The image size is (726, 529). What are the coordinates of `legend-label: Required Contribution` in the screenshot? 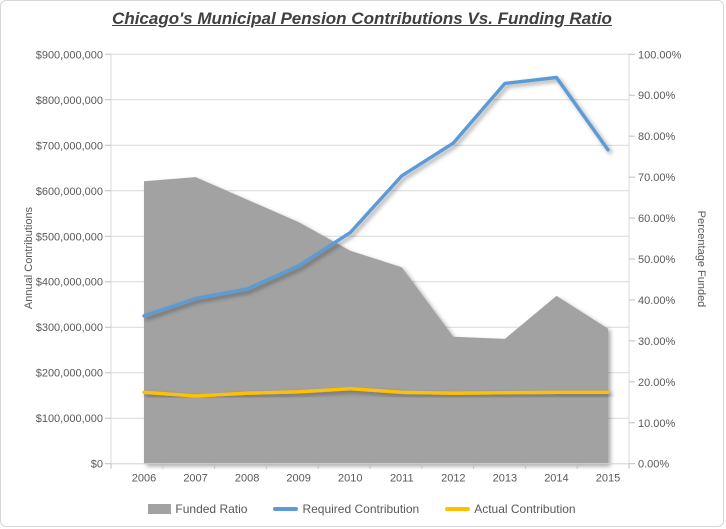 It's located at (361, 509).